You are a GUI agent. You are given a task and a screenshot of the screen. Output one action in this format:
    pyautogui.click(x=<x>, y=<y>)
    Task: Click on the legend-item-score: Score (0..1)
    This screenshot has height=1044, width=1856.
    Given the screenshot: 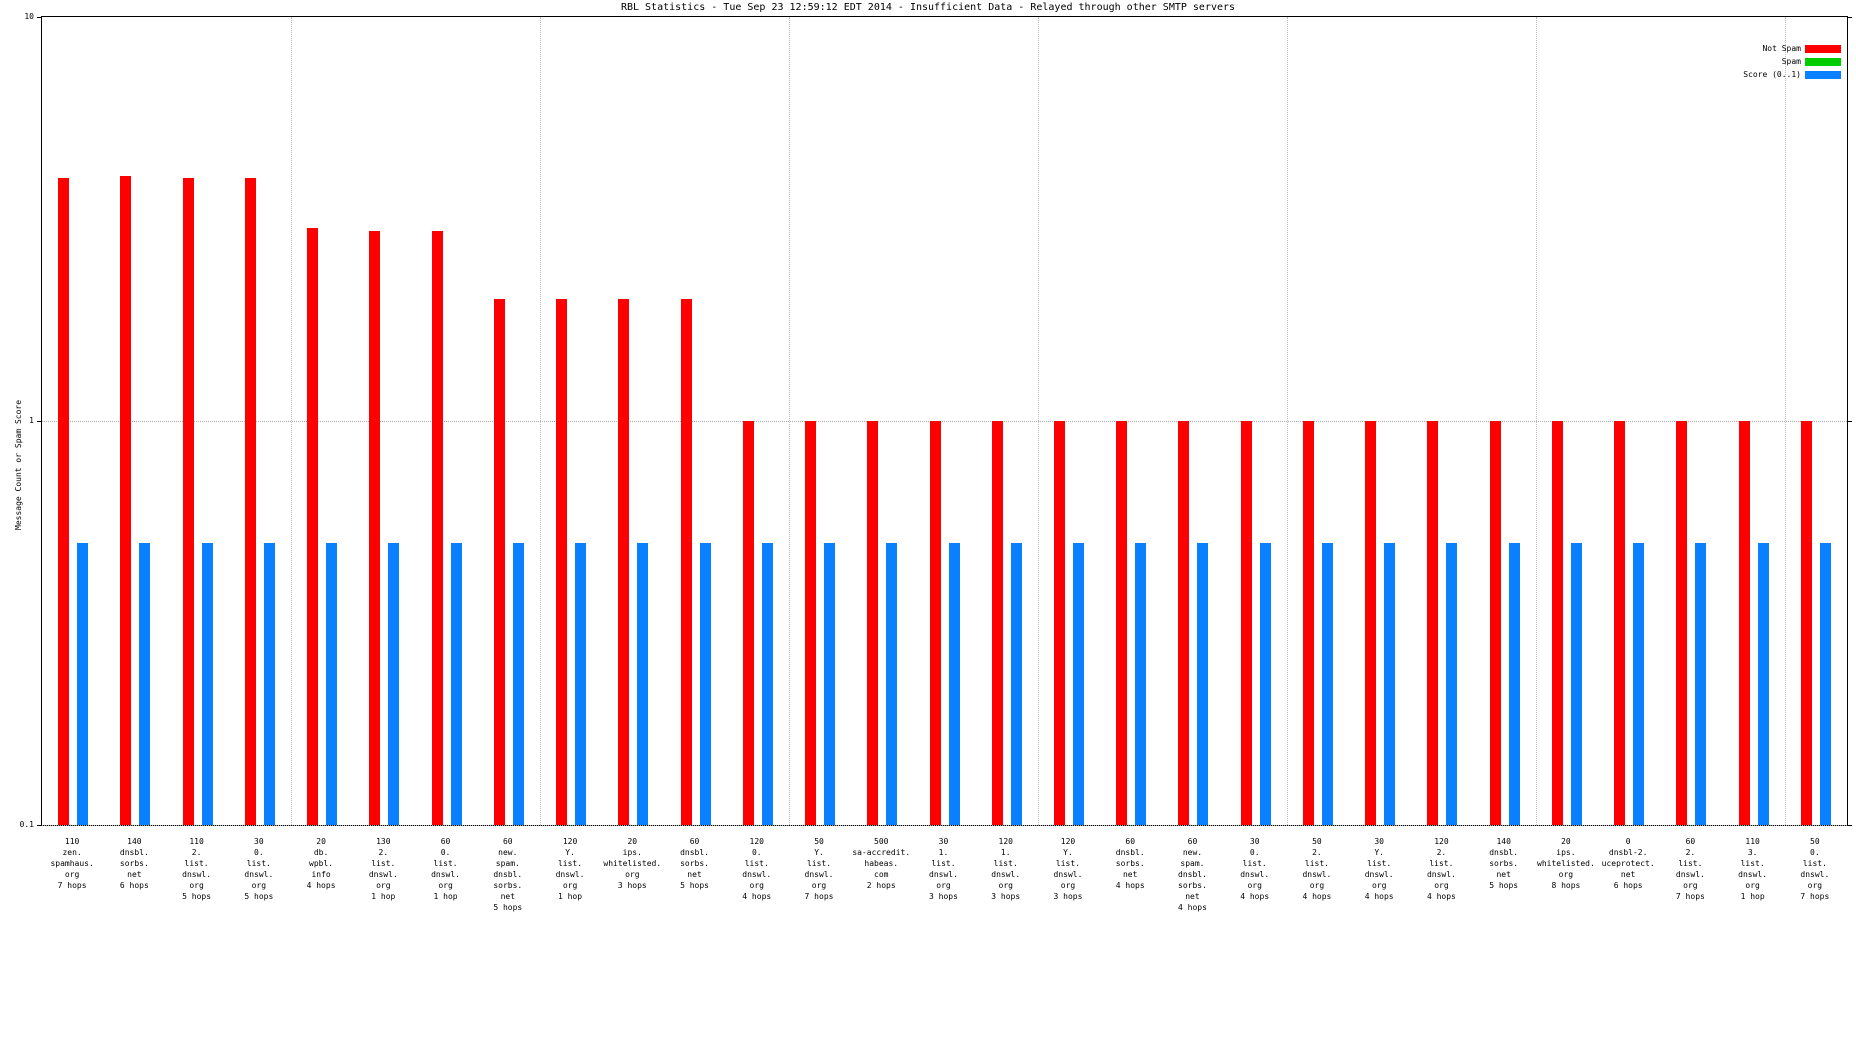 What is the action you would take?
    pyautogui.click(x=1792, y=74)
    